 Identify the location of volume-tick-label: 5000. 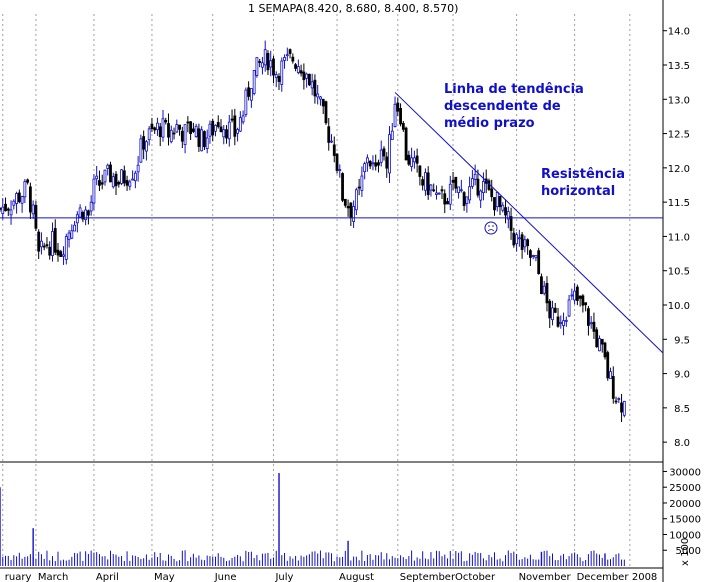
(688, 551).